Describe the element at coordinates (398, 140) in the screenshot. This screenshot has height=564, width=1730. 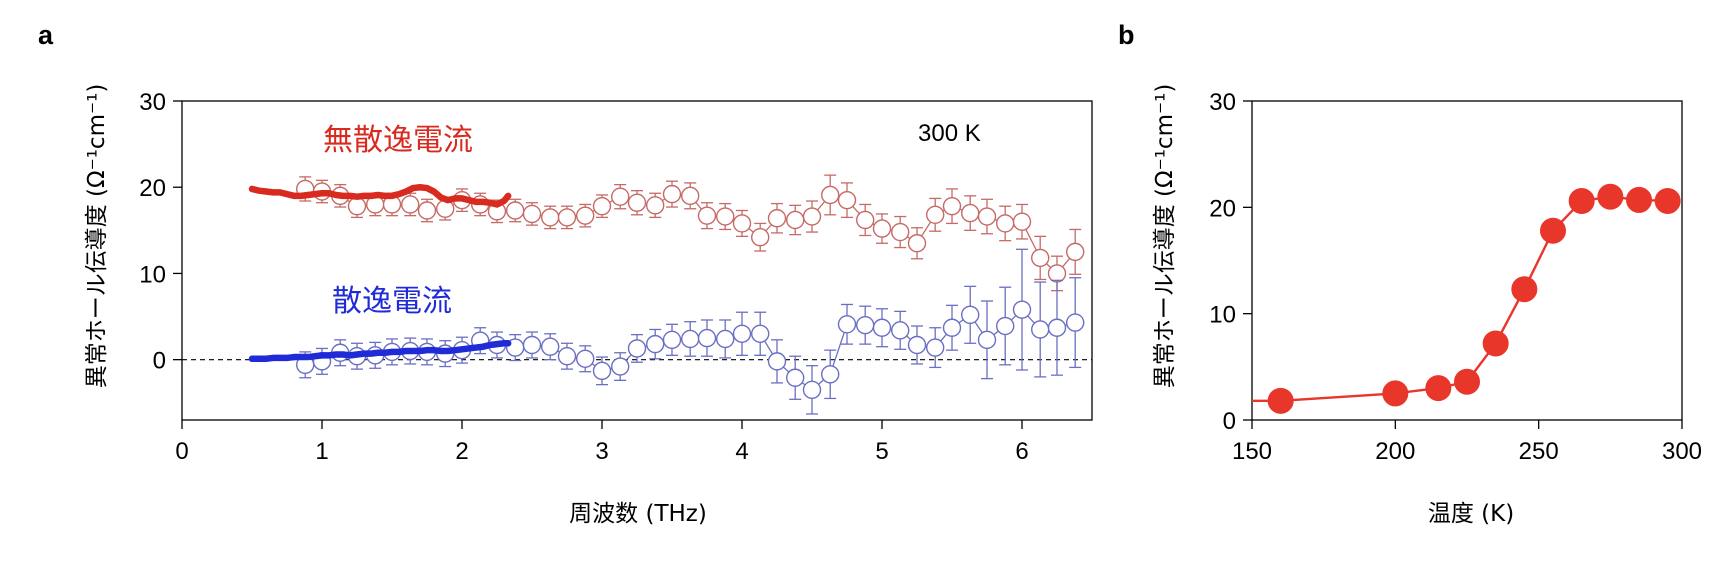
I see `series-label-dissipationless: 無散逸電流` at that location.